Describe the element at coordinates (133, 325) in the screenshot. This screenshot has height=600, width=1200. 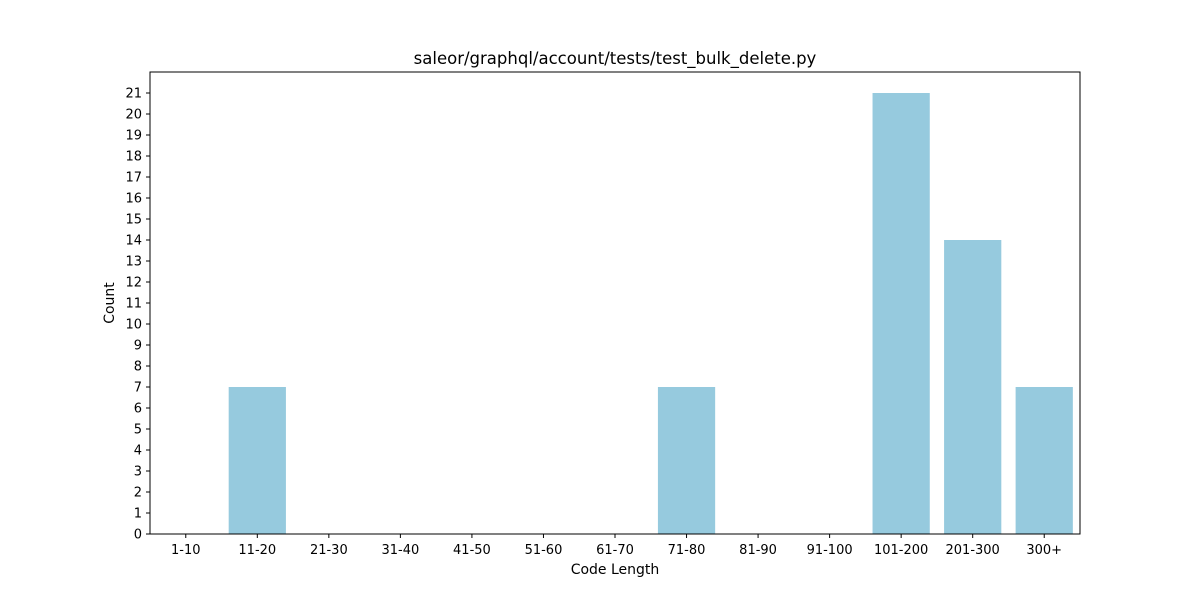
I see `y-tick-label: 10` at that location.